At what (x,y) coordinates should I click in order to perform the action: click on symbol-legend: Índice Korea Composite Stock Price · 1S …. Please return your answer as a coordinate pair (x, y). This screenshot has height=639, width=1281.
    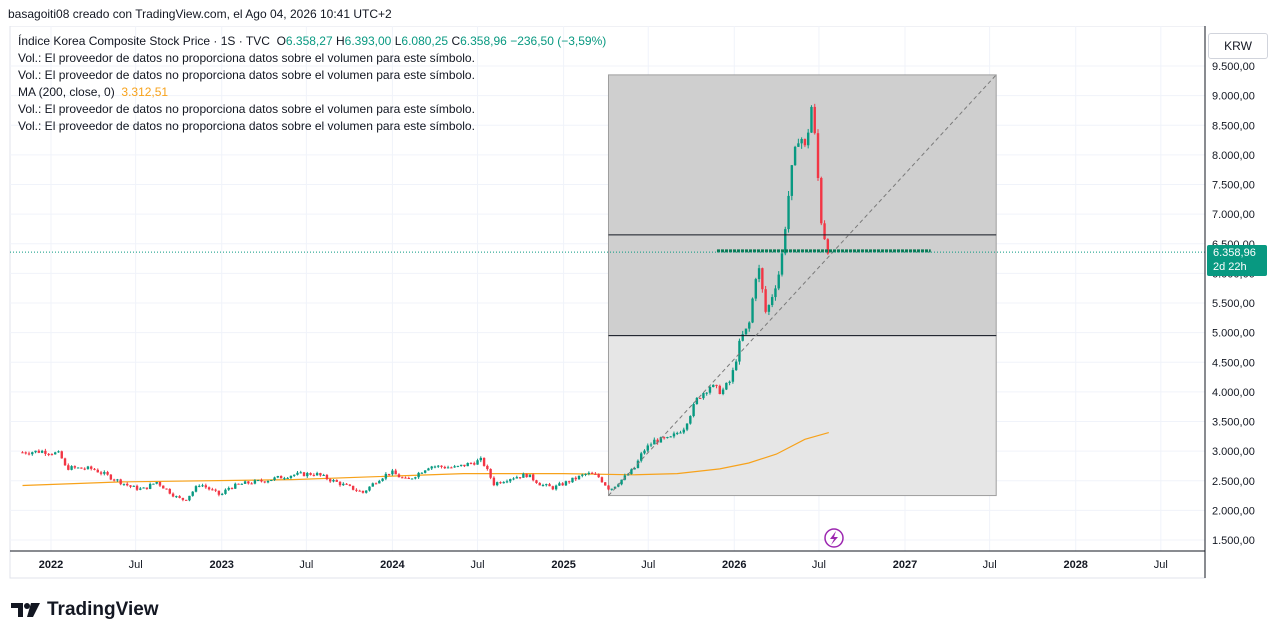
    Looking at the image, I should click on (312, 41).